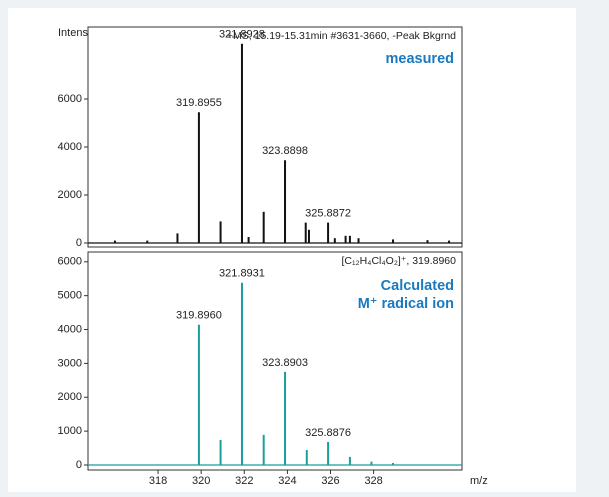 The width and height of the screenshot is (609, 497). I want to click on peak-label: 319.8955, so click(199, 103).